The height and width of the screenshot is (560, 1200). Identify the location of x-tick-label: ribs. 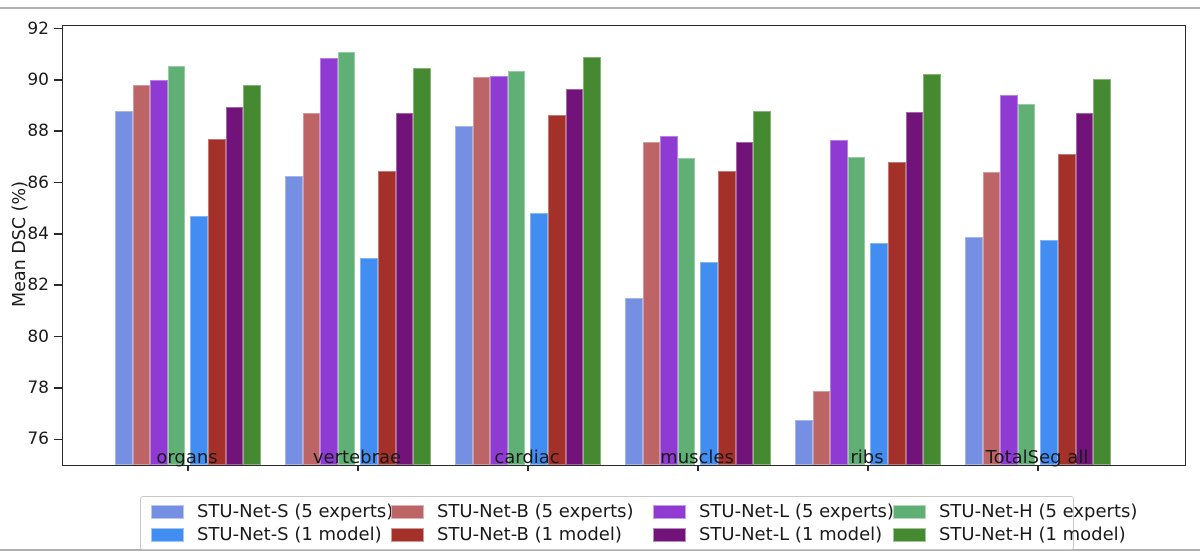
(867, 457).